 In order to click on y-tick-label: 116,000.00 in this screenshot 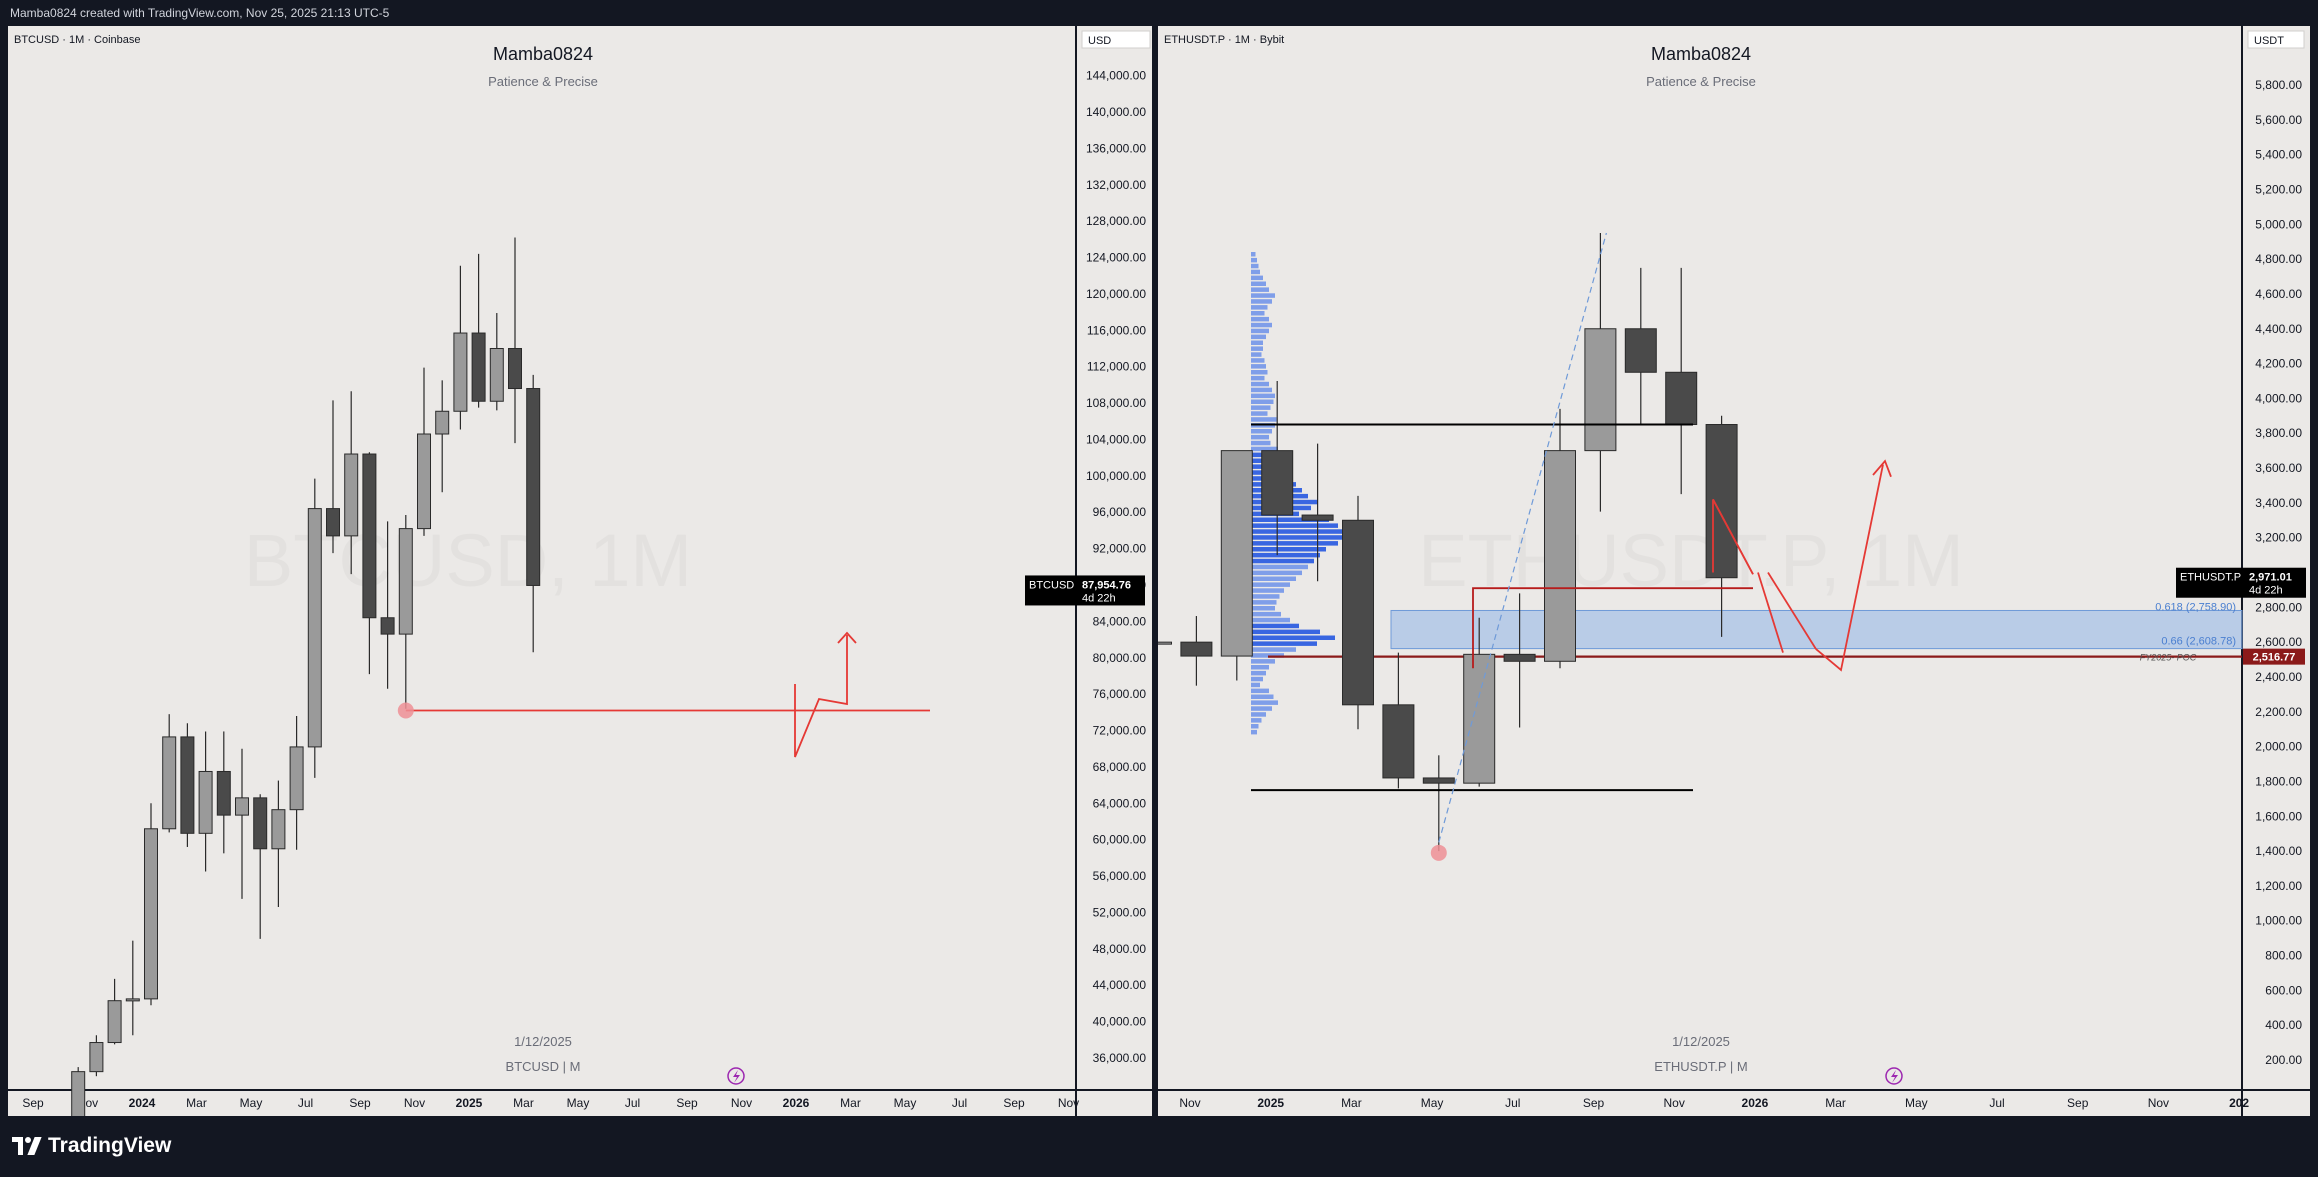, I will do `click(1116, 330)`.